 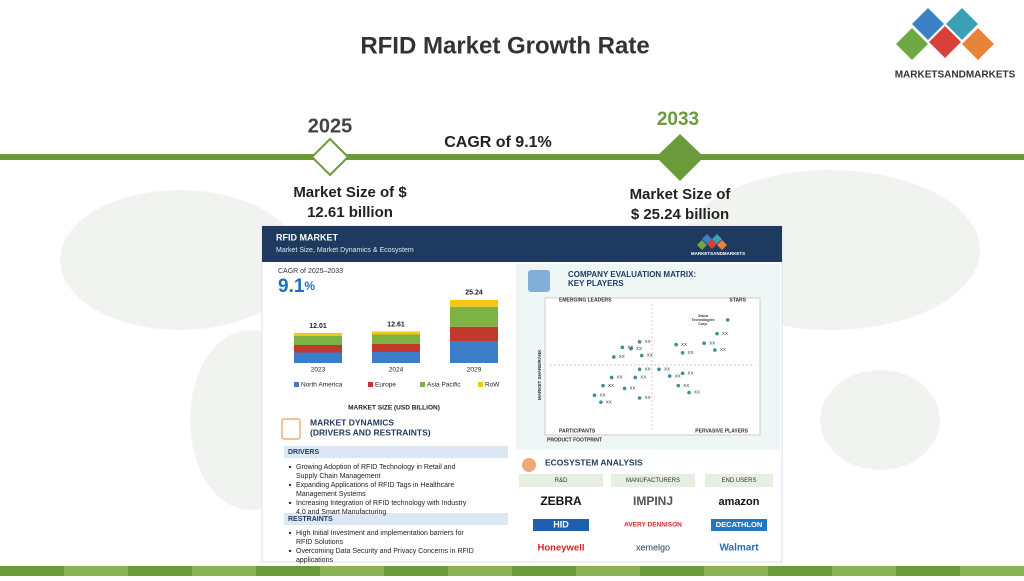 What do you see at coordinates (712, 242) in the screenshot?
I see `infographic-logo-mark` at bounding box center [712, 242].